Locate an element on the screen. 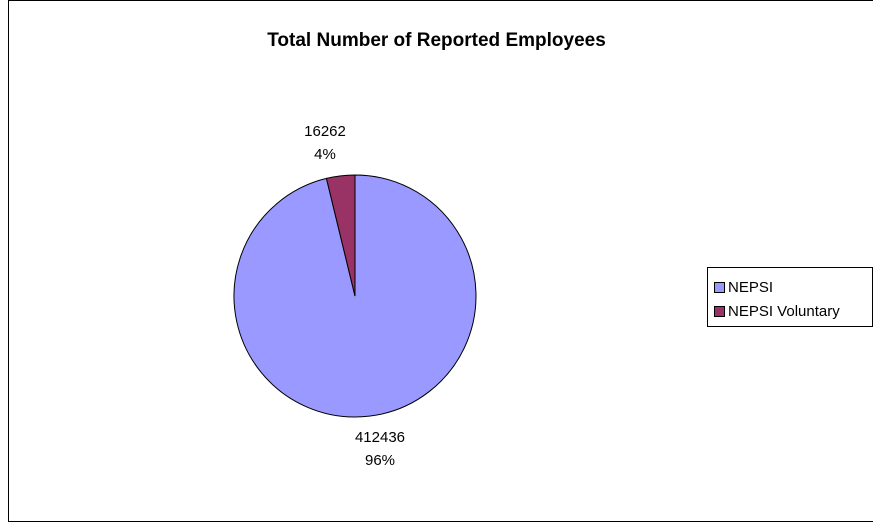  legend-label-nepsi: NEPSI is located at coordinates (751, 287).